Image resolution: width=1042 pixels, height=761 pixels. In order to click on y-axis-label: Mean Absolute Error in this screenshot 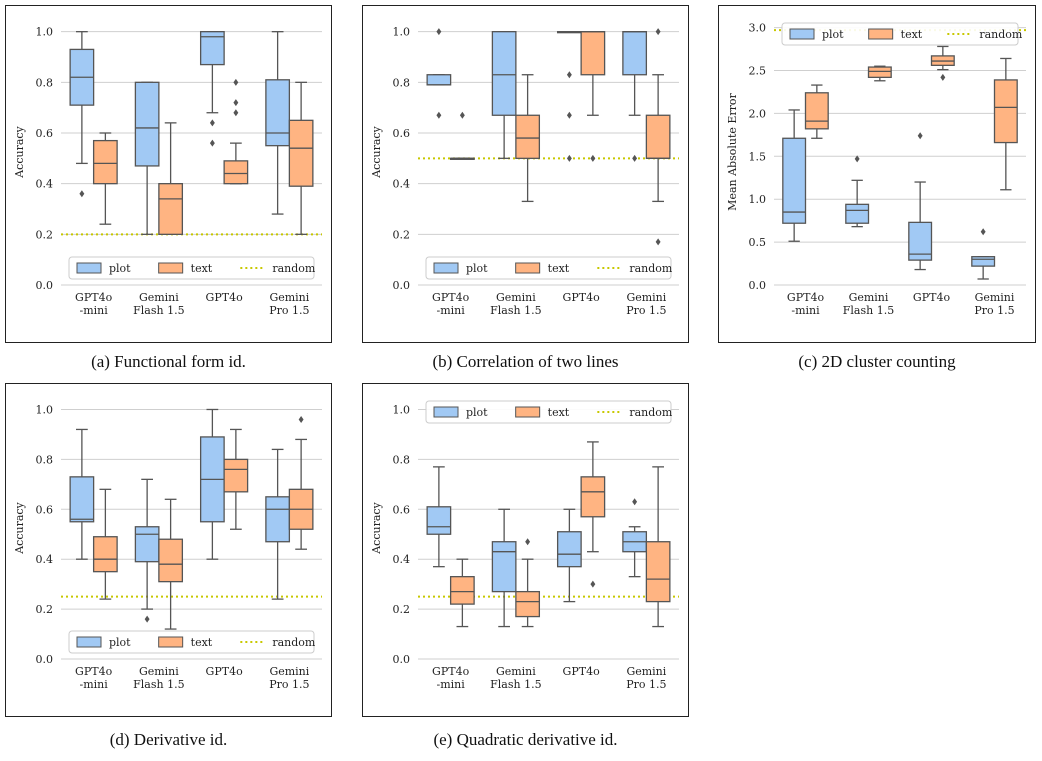, I will do `click(732, 151)`.